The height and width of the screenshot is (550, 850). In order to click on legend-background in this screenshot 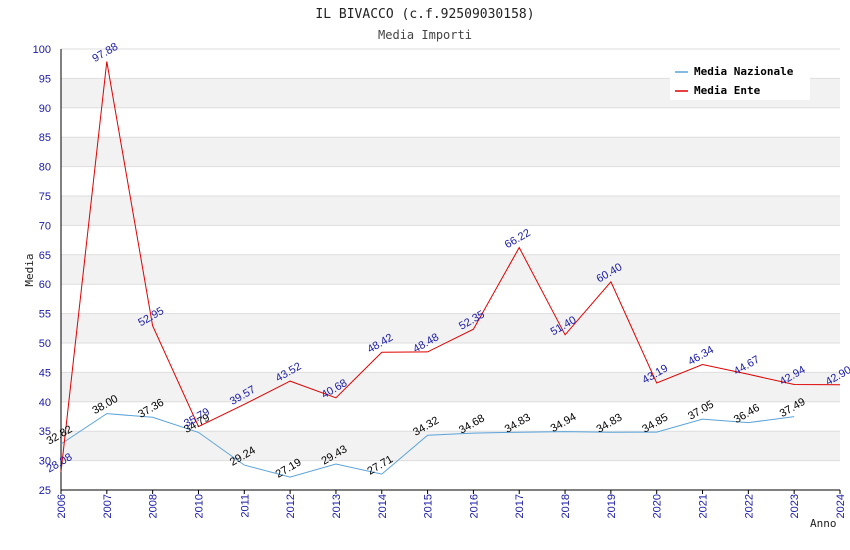, I will do `click(740, 79)`.